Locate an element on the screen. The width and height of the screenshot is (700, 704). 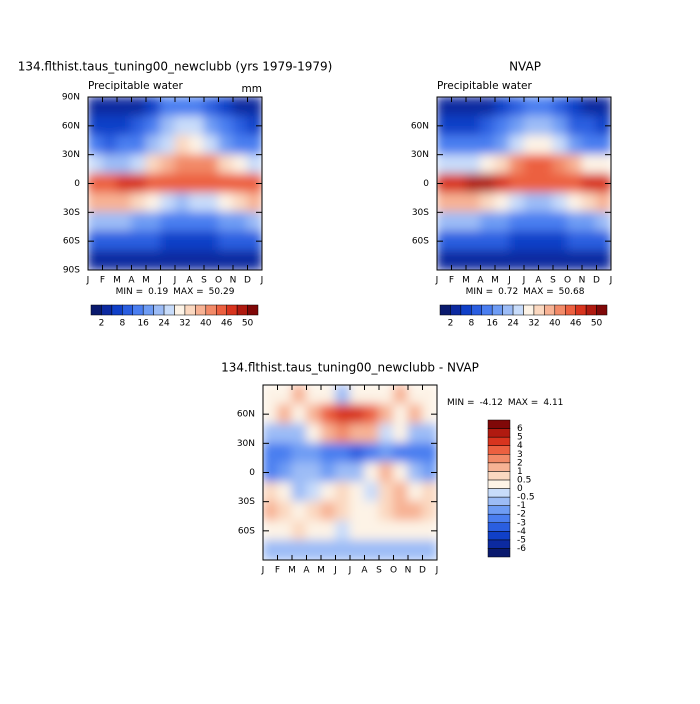
y-tick-label: 30S is located at coordinates (420, 213).